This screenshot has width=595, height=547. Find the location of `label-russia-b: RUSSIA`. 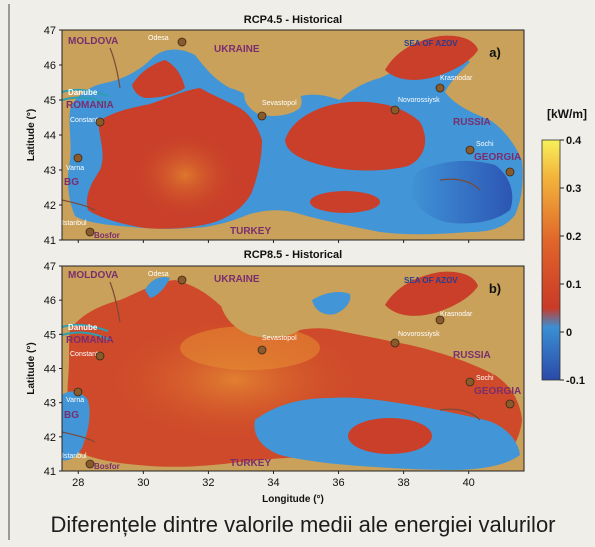

label-russia-b: RUSSIA is located at coordinates (472, 355).